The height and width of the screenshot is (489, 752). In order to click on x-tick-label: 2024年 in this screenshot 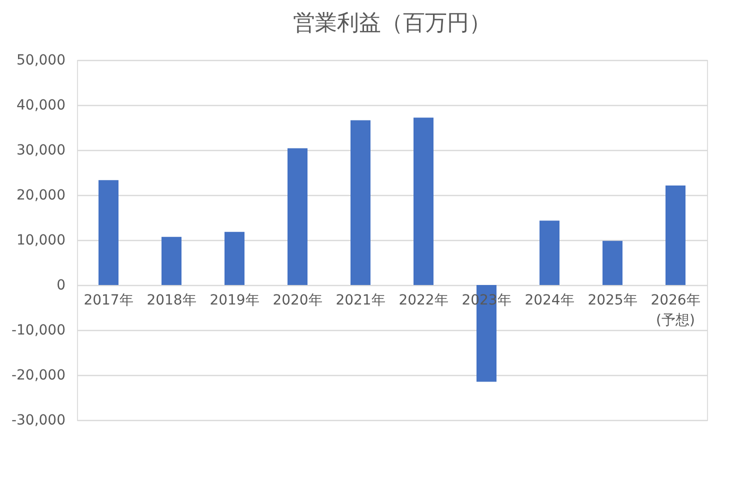, I will do `click(549, 300)`.